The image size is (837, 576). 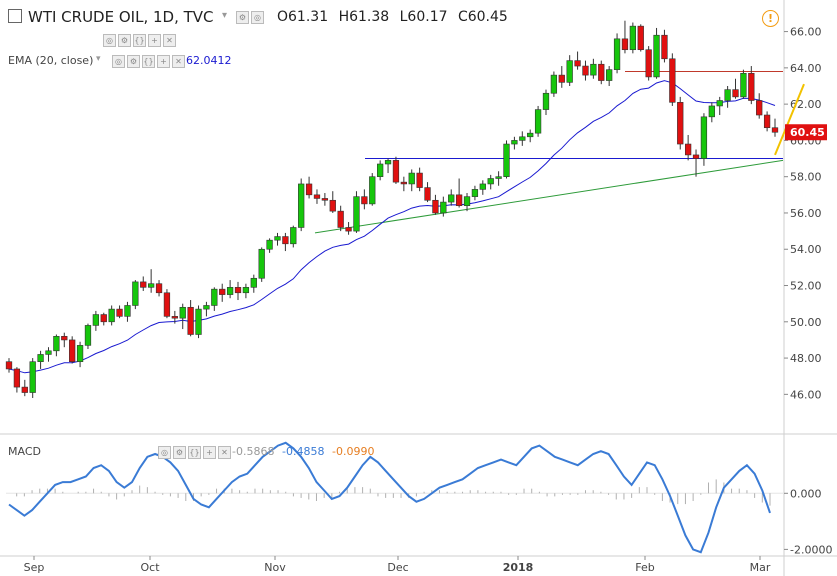 What do you see at coordinates (150, 567) in the screenshot?
I see `time-tick-label: Oct` at bounding box center [150, 567].